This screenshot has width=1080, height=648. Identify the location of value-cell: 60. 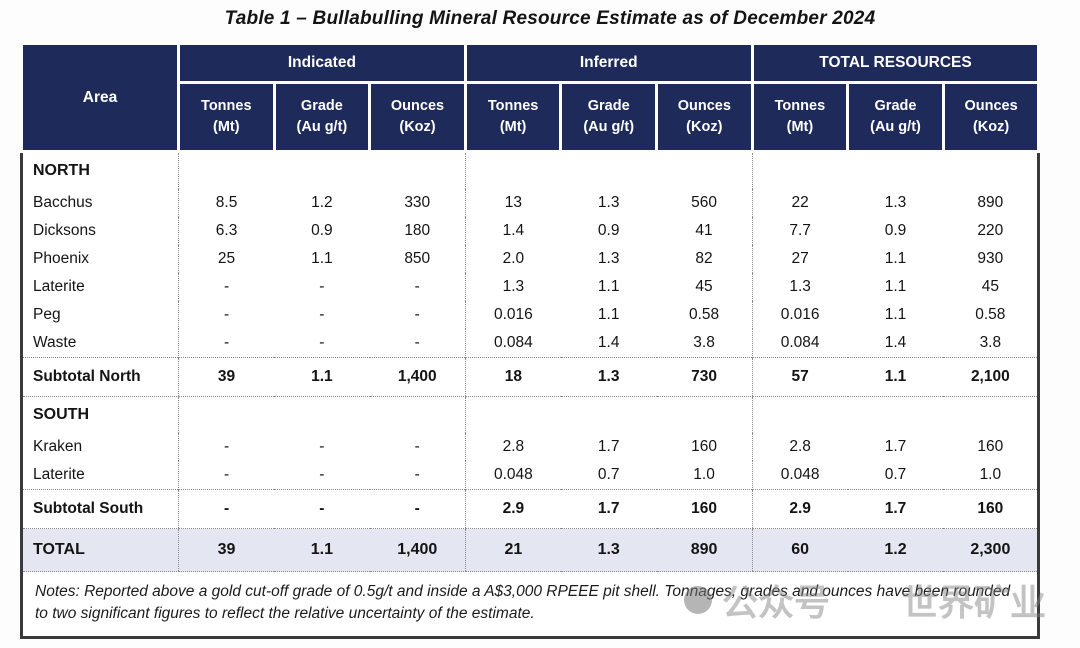
(799, 550).